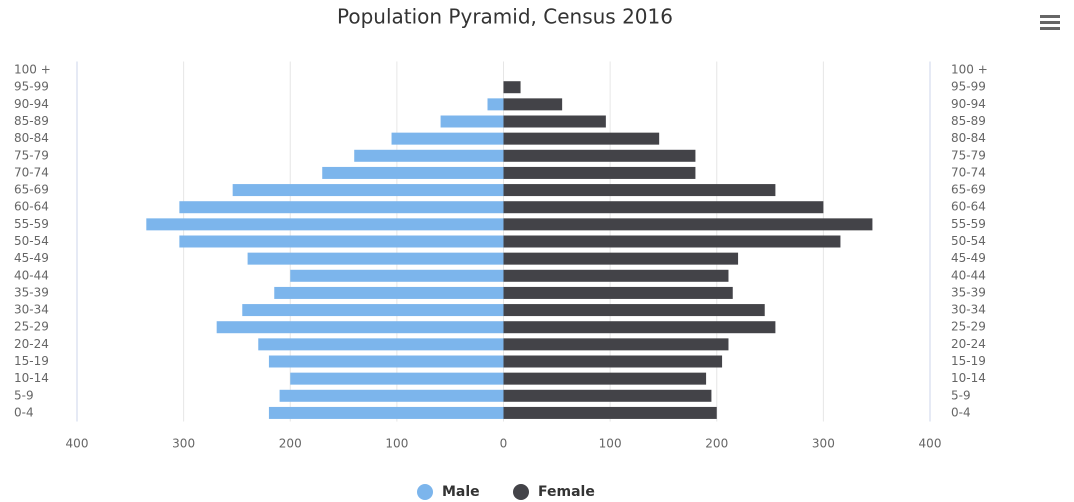 The image size is (1074, 502). What do you see at coordinates (566, 492) in the screenshot?
I see `legend-label: Female` at bounding box center [566, 492].